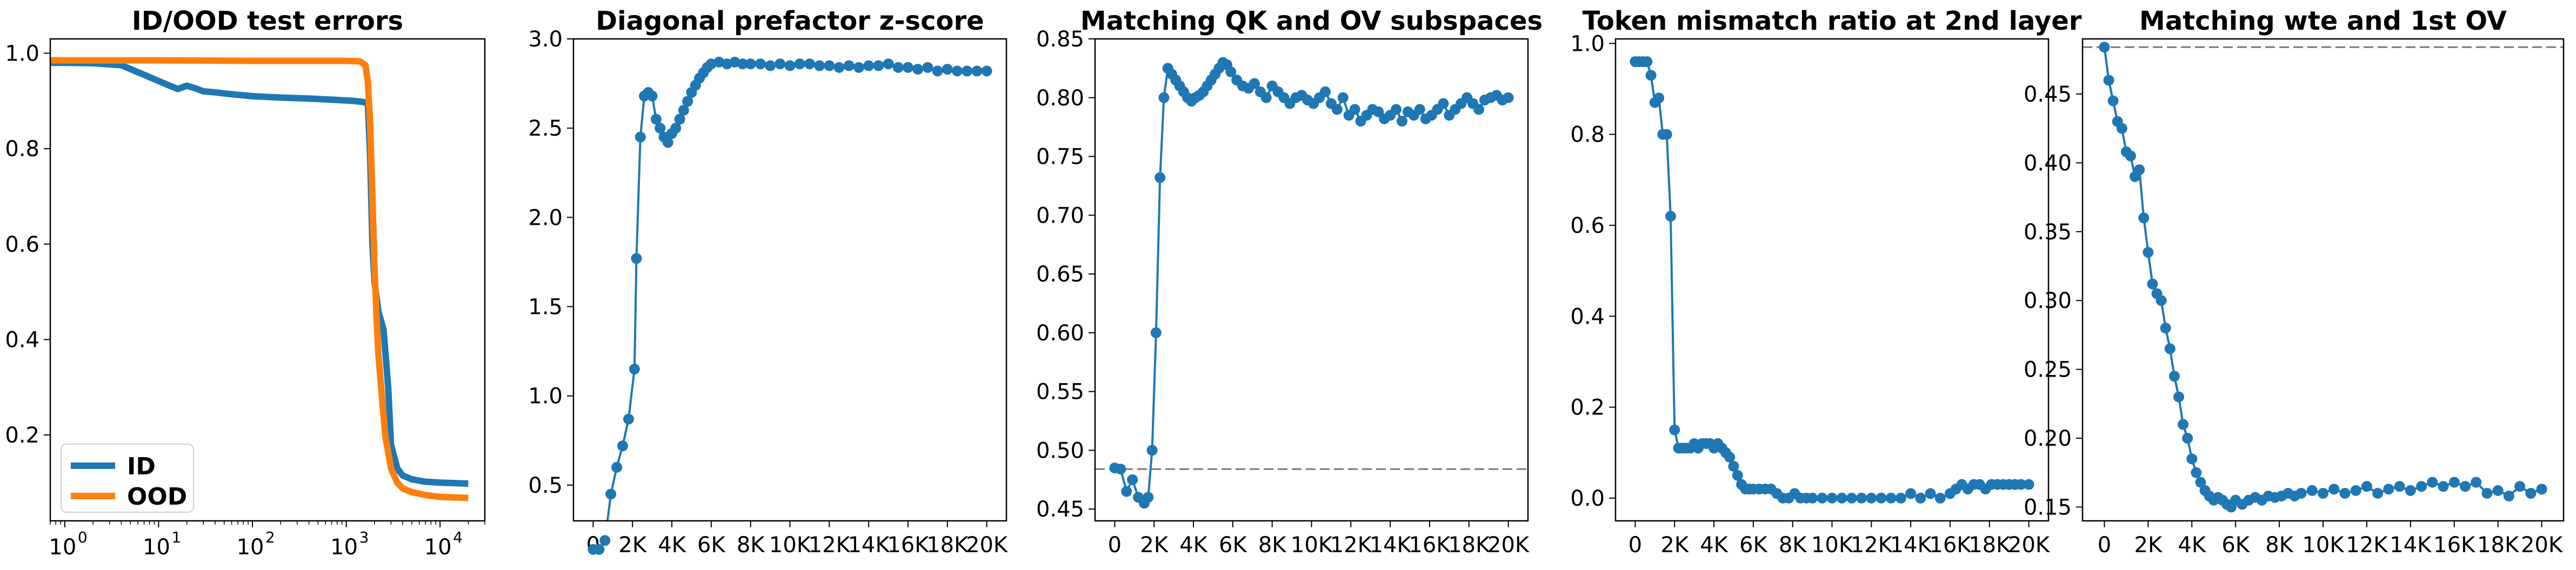 Image resolution: width=2576 pixels, height=570 pixels. What do you see at coordinates (1060, 450) in the screenshot?
I see `y-tick-label: 0.50` at bounding box center [1060, 450].